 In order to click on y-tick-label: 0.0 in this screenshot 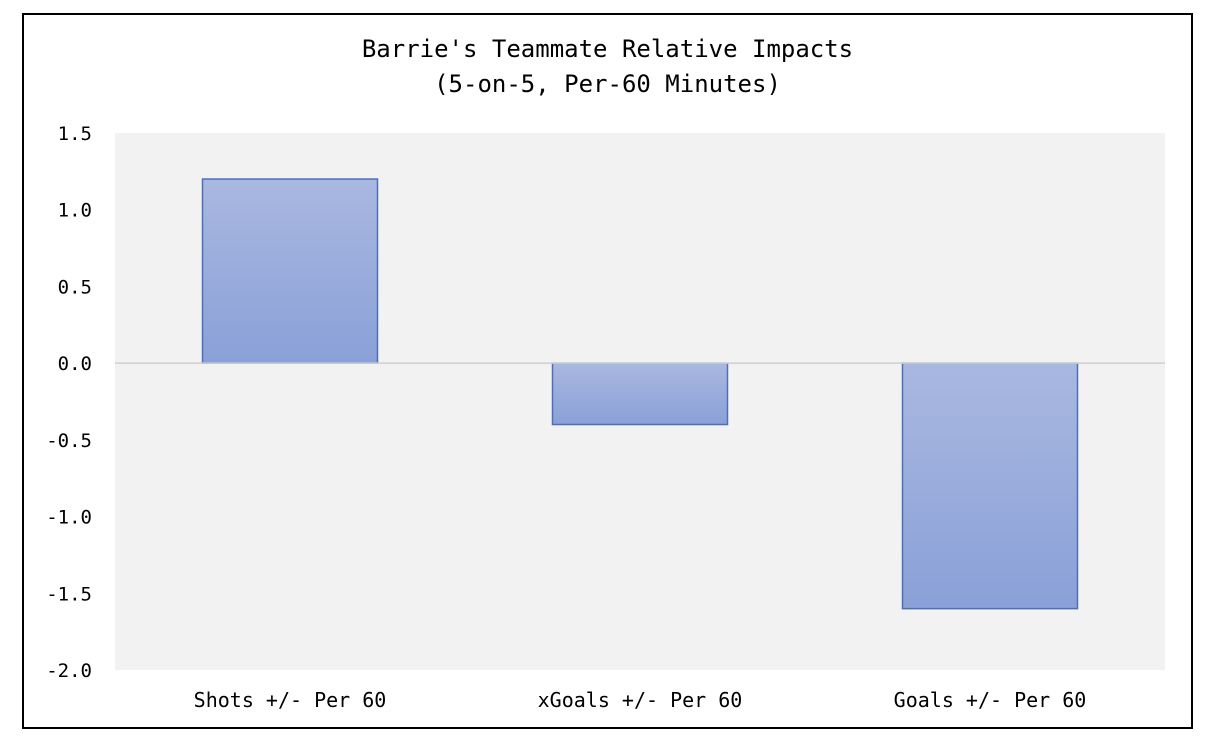, I will do `click(75, 364)`.